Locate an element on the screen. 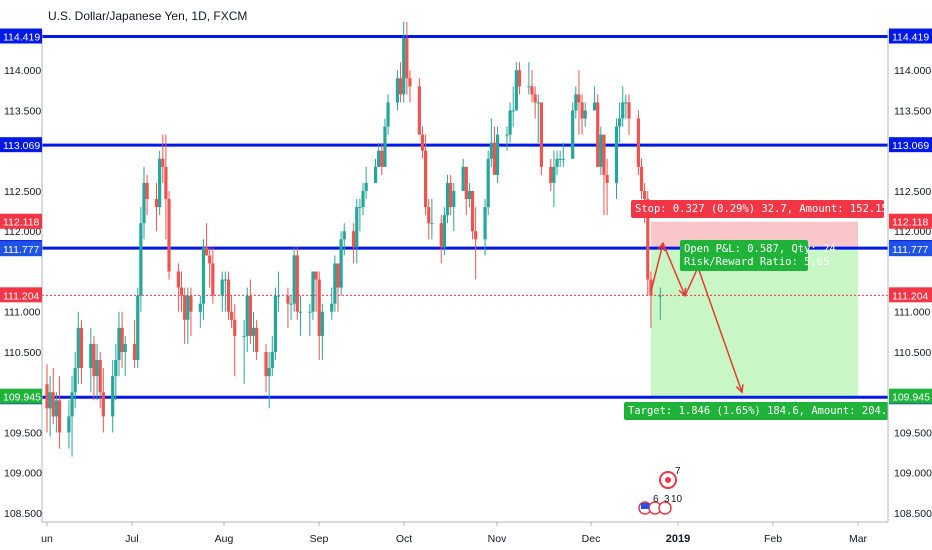 The width and height of the screenshot is (932, 550). price-tag-right-text: 109.945 is located at coordinates (911, 398).